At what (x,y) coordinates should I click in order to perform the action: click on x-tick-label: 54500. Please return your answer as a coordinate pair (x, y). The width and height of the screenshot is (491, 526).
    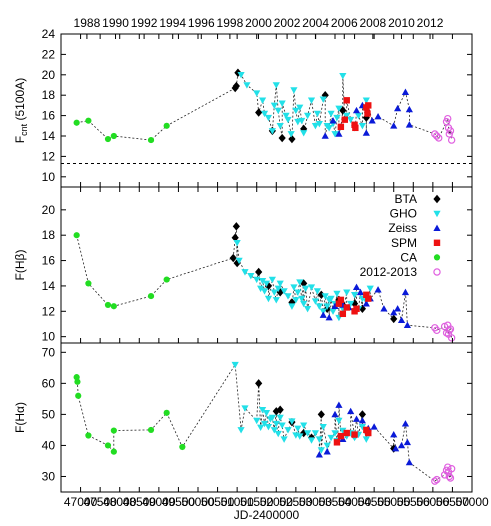
    Looking at the image, I should click on (374, 502).